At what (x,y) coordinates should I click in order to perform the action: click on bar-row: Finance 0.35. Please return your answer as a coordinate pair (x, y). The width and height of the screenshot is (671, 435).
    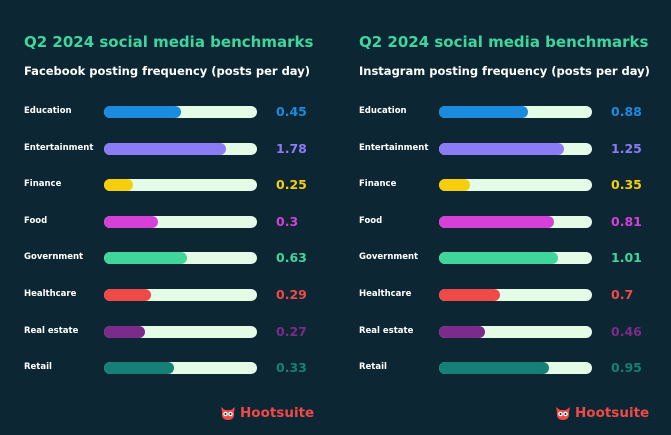
    Looking at the image, I should click on (509, 185).